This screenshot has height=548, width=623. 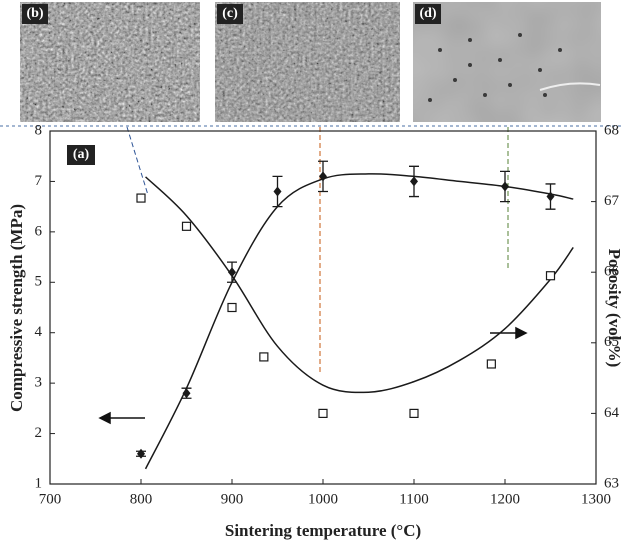 What do you see at coordinates (323, 499) in the screenshot?
I see `x-tick-label: 1000` at bounding box center [323, 499].